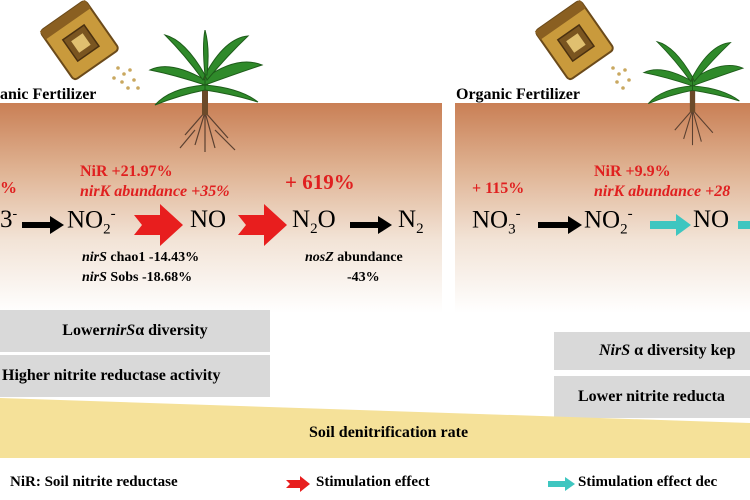  I want to click on left-nir-change: NiR +21.97%, so click(126, 171).